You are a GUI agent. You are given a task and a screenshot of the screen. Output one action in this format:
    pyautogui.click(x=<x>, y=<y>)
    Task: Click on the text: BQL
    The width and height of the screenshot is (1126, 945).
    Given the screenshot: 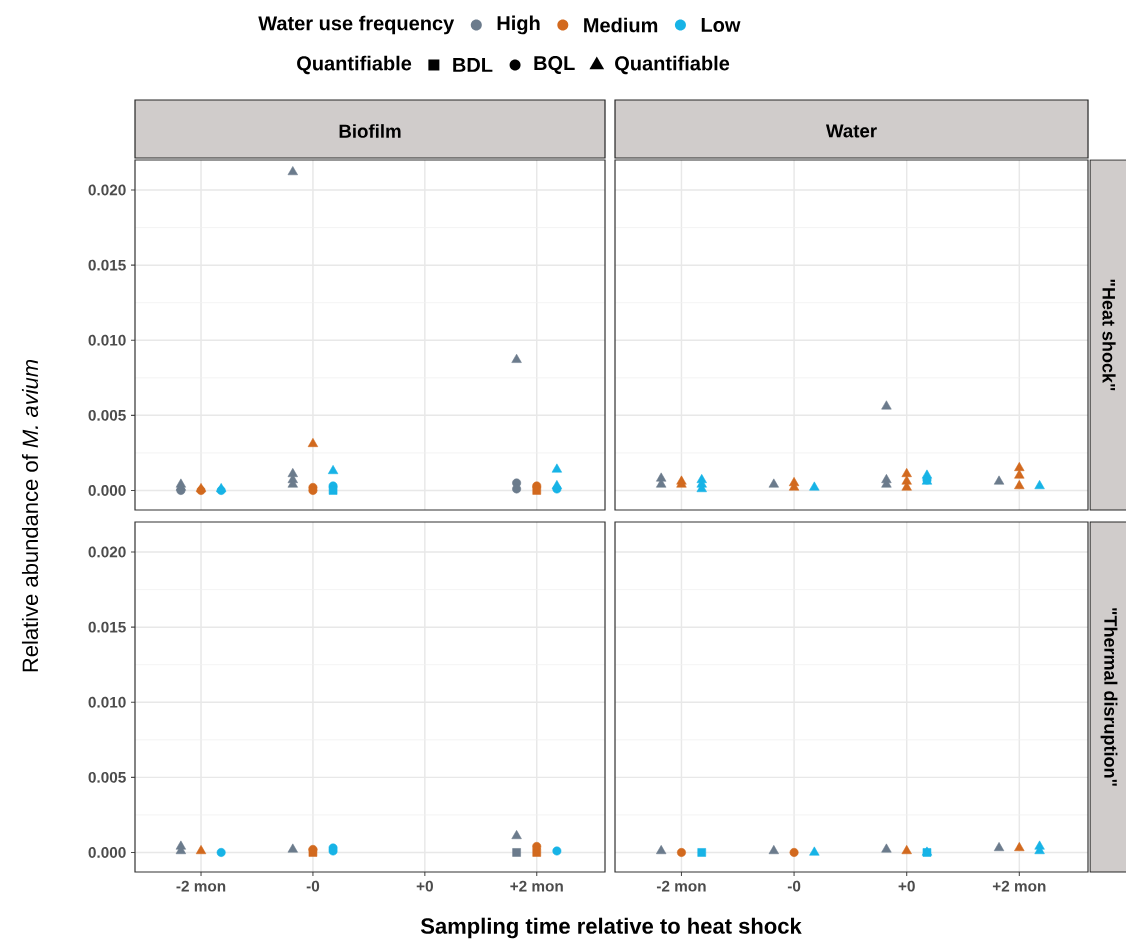 What is the action you would take?
    pyautogui.click(x=554, y=65)
    